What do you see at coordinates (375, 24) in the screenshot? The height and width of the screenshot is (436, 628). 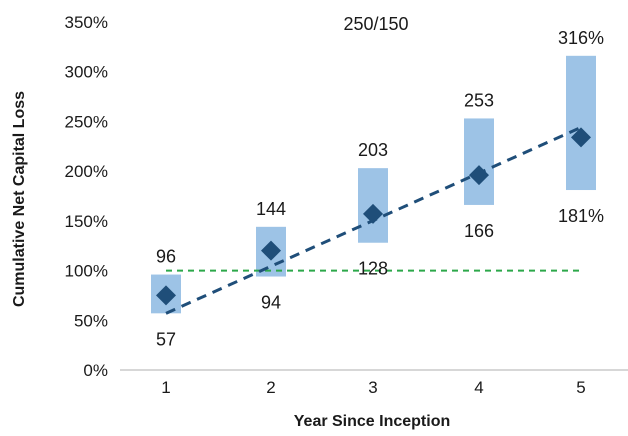 I see `chart-annotation: 250/150` at bounding box center [375, 24].